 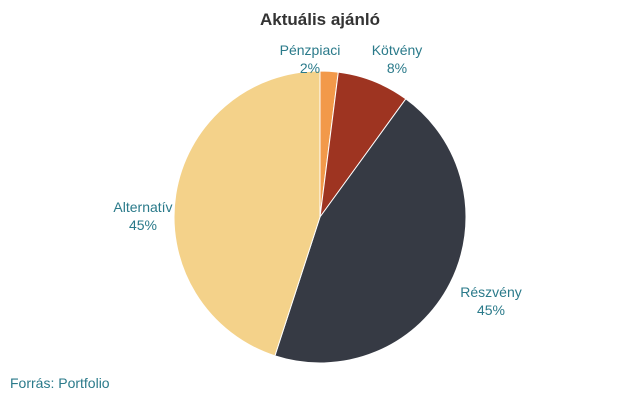 I want to click on slice-label: Részvény, so click(x=490, y=292).